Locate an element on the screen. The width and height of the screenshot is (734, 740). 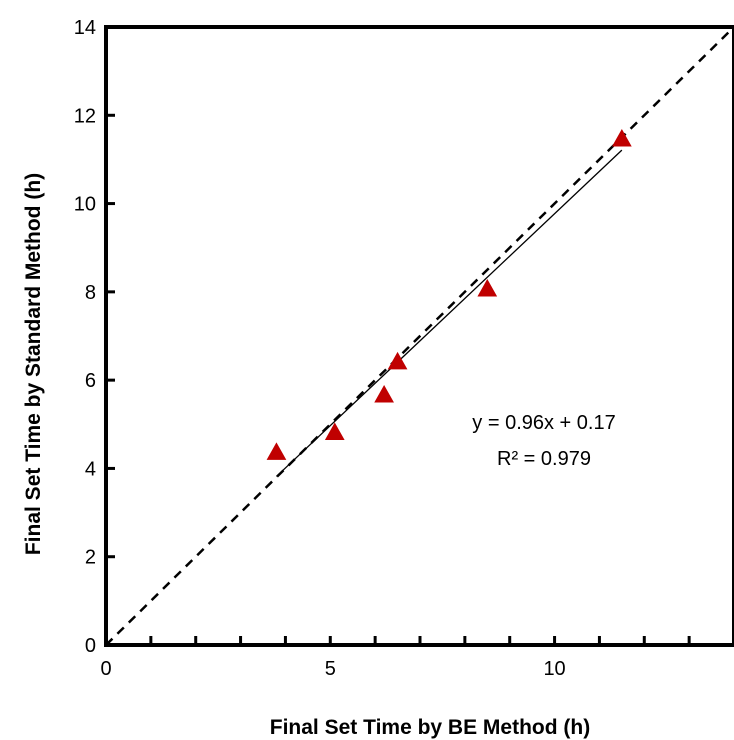
equation-label: y = 0.96x + 0.17 is located at coordinates (543, 423).